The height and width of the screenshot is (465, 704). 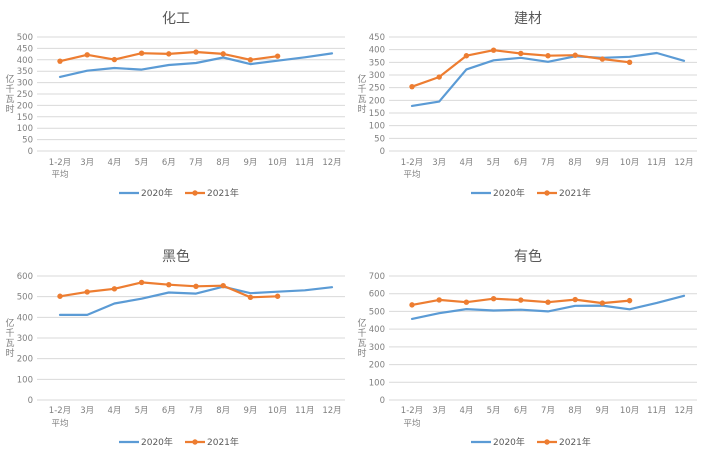 What do you see at coordinates (377, 295) in the screenshot?
I see `y-tick-label: 600` at bounding box center [377, 295].